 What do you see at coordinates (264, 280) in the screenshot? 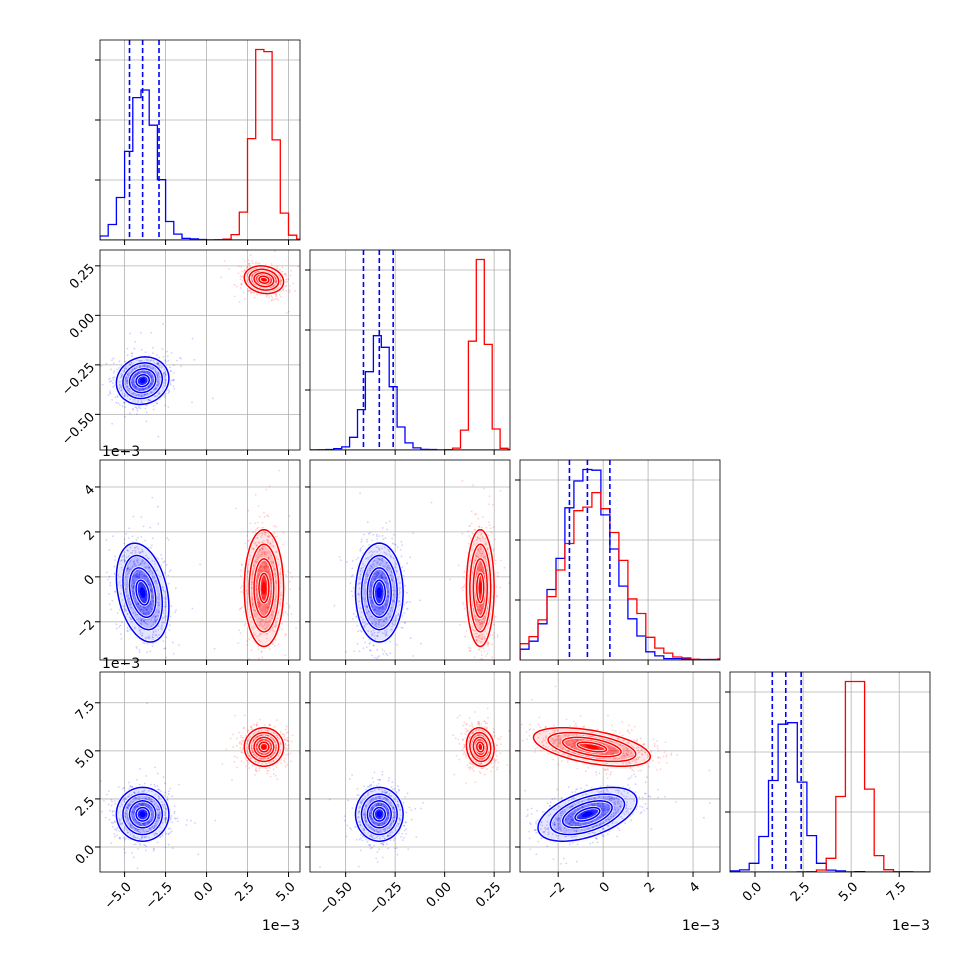
I see `density-level` at bounding box center [264, 280].